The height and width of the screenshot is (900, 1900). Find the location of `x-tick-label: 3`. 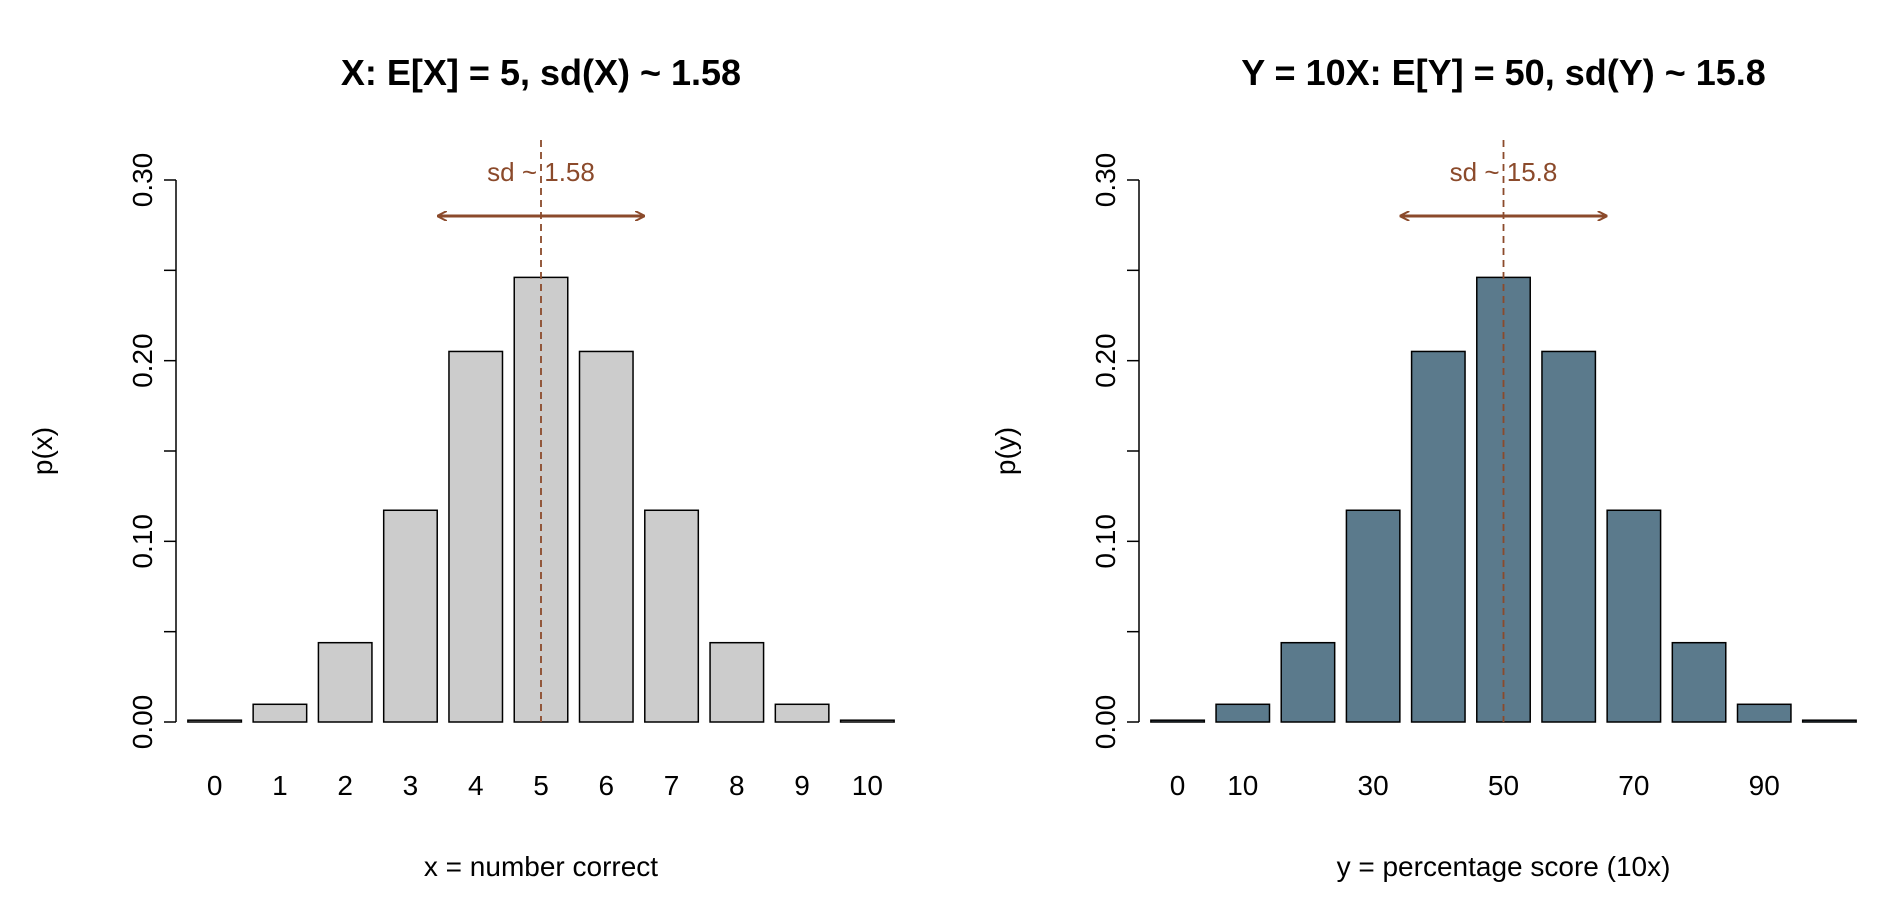

x-tick-label: 3 is located at coordinates (411, 785).